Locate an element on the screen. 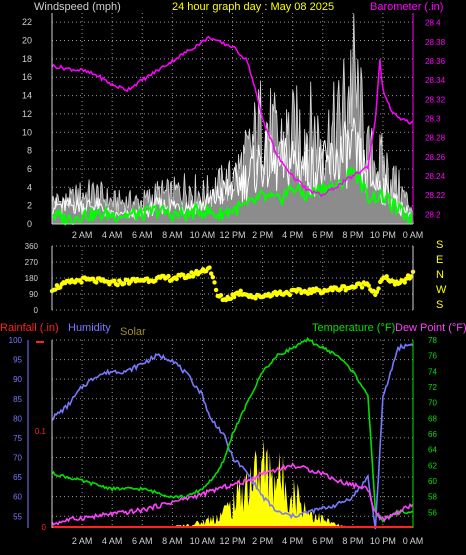 Image resolution: width=466 pixels, height=555 pixels. dew-point-line is located at coordinates (232, 494).